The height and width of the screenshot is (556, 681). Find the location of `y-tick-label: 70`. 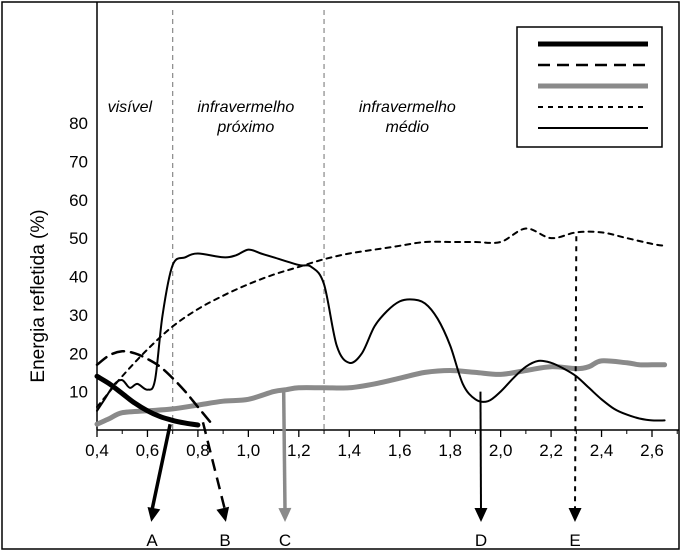

y-tick-label: 70 is located at coordinates (78, 161).